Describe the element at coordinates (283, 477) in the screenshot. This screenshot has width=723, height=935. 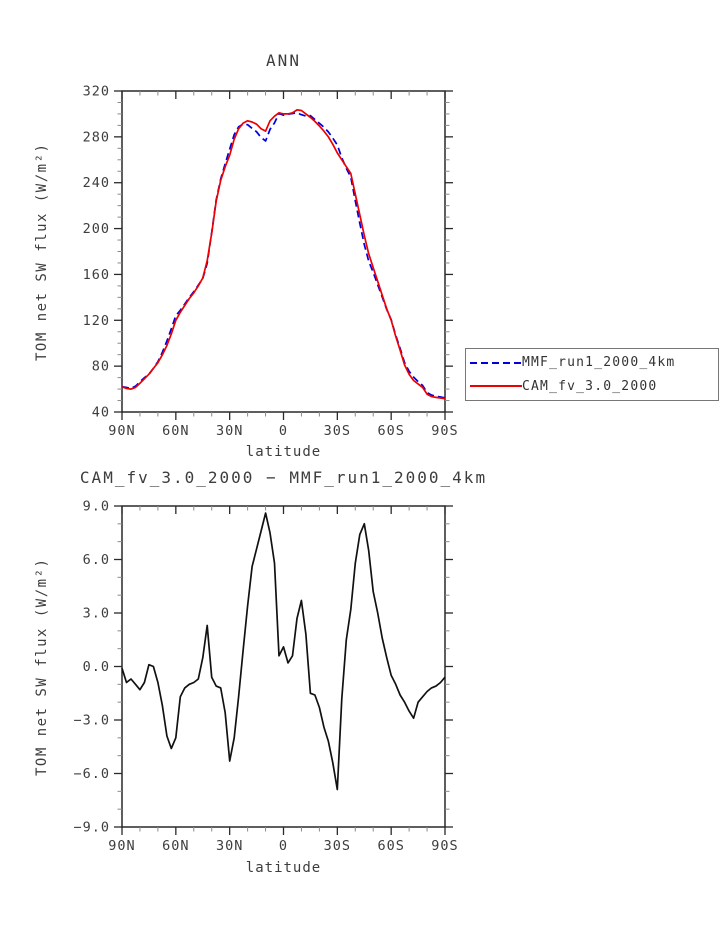
I see `bottom-chart-title: CAM_fv_3.0_2000 − MMF_run1_2000_4km` at that location.